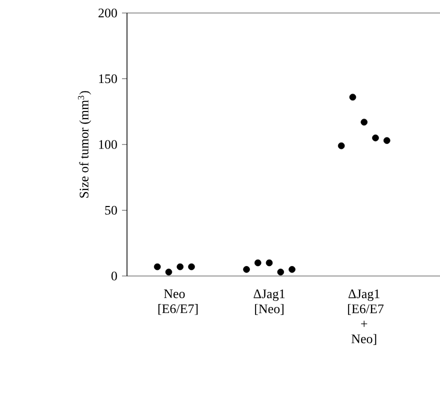 The width and height of the screenshot is (440, 412). Describe the element at coordinates (111, 210) in the screenshot. I see `y-tick-label: 50` at that location.